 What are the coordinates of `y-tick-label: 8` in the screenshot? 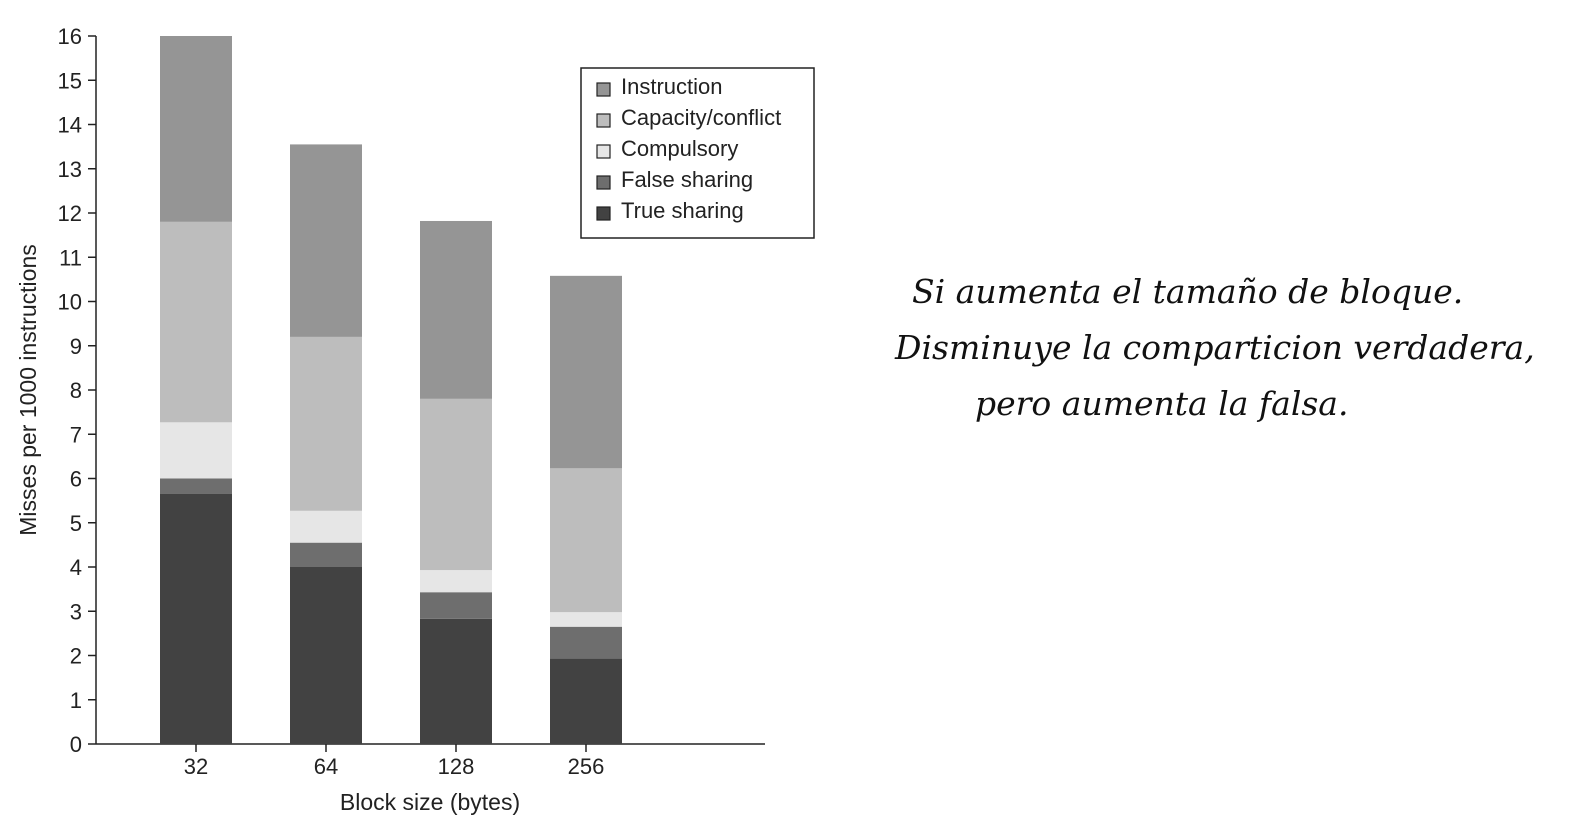 It's located at (76, 390).